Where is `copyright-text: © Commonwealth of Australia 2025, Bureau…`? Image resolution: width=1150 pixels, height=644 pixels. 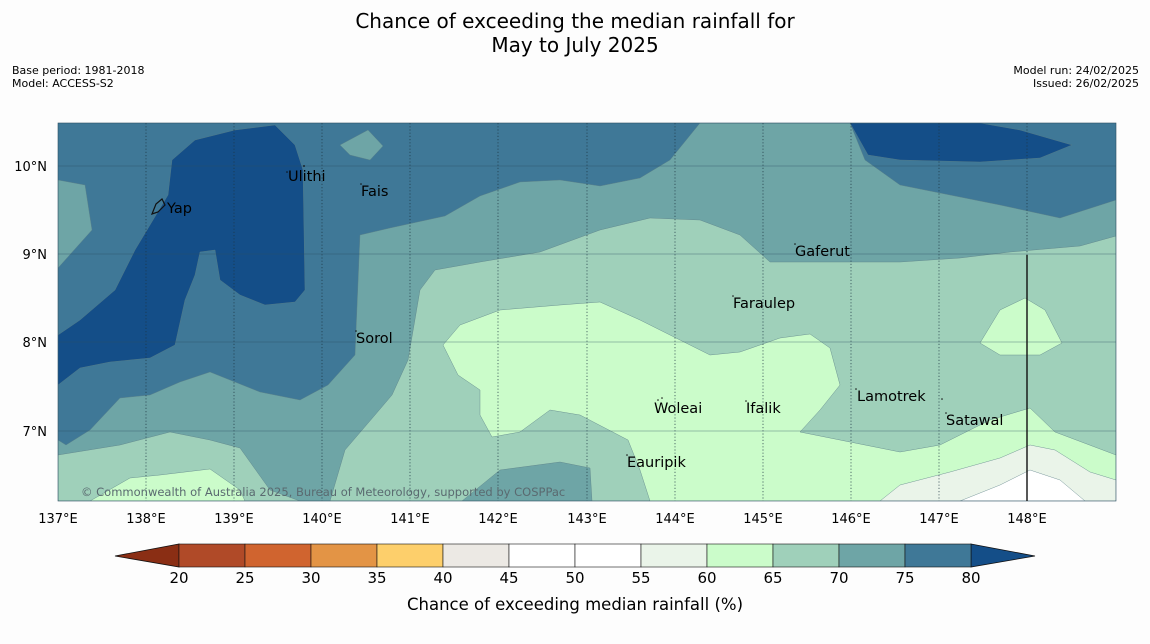 copyright-text: © Commonwealth of Australia 2025, Bureau… is located at coordinates (323, 492).